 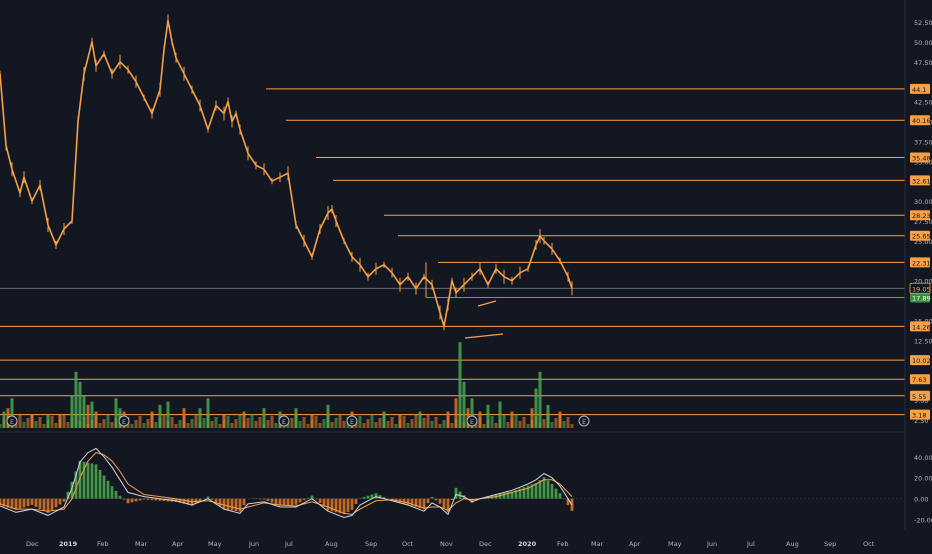 I want to click on price-tick-label: 42.50, so click(x=923, y=103).